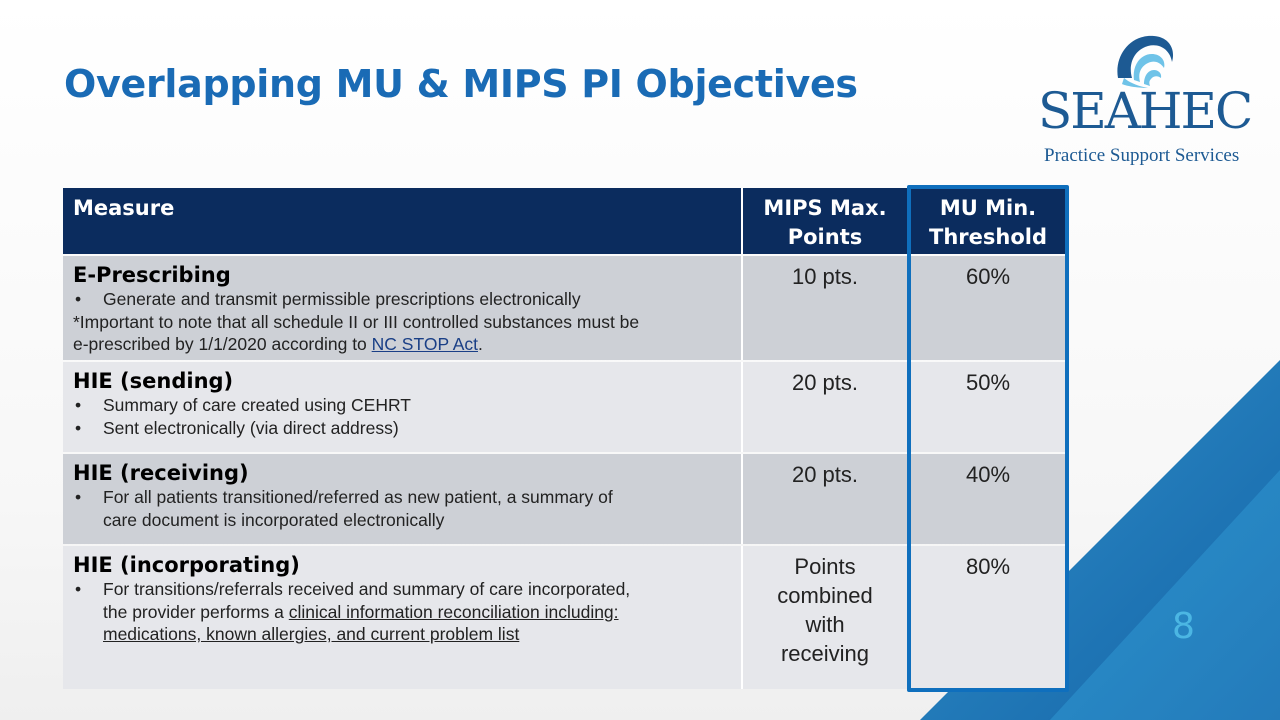 The image size is (1280, 720). What do you see at coordinates (988, 276) in the screenshot?
I see `mu-threshold: 60%` at bounding box center [988, 276].